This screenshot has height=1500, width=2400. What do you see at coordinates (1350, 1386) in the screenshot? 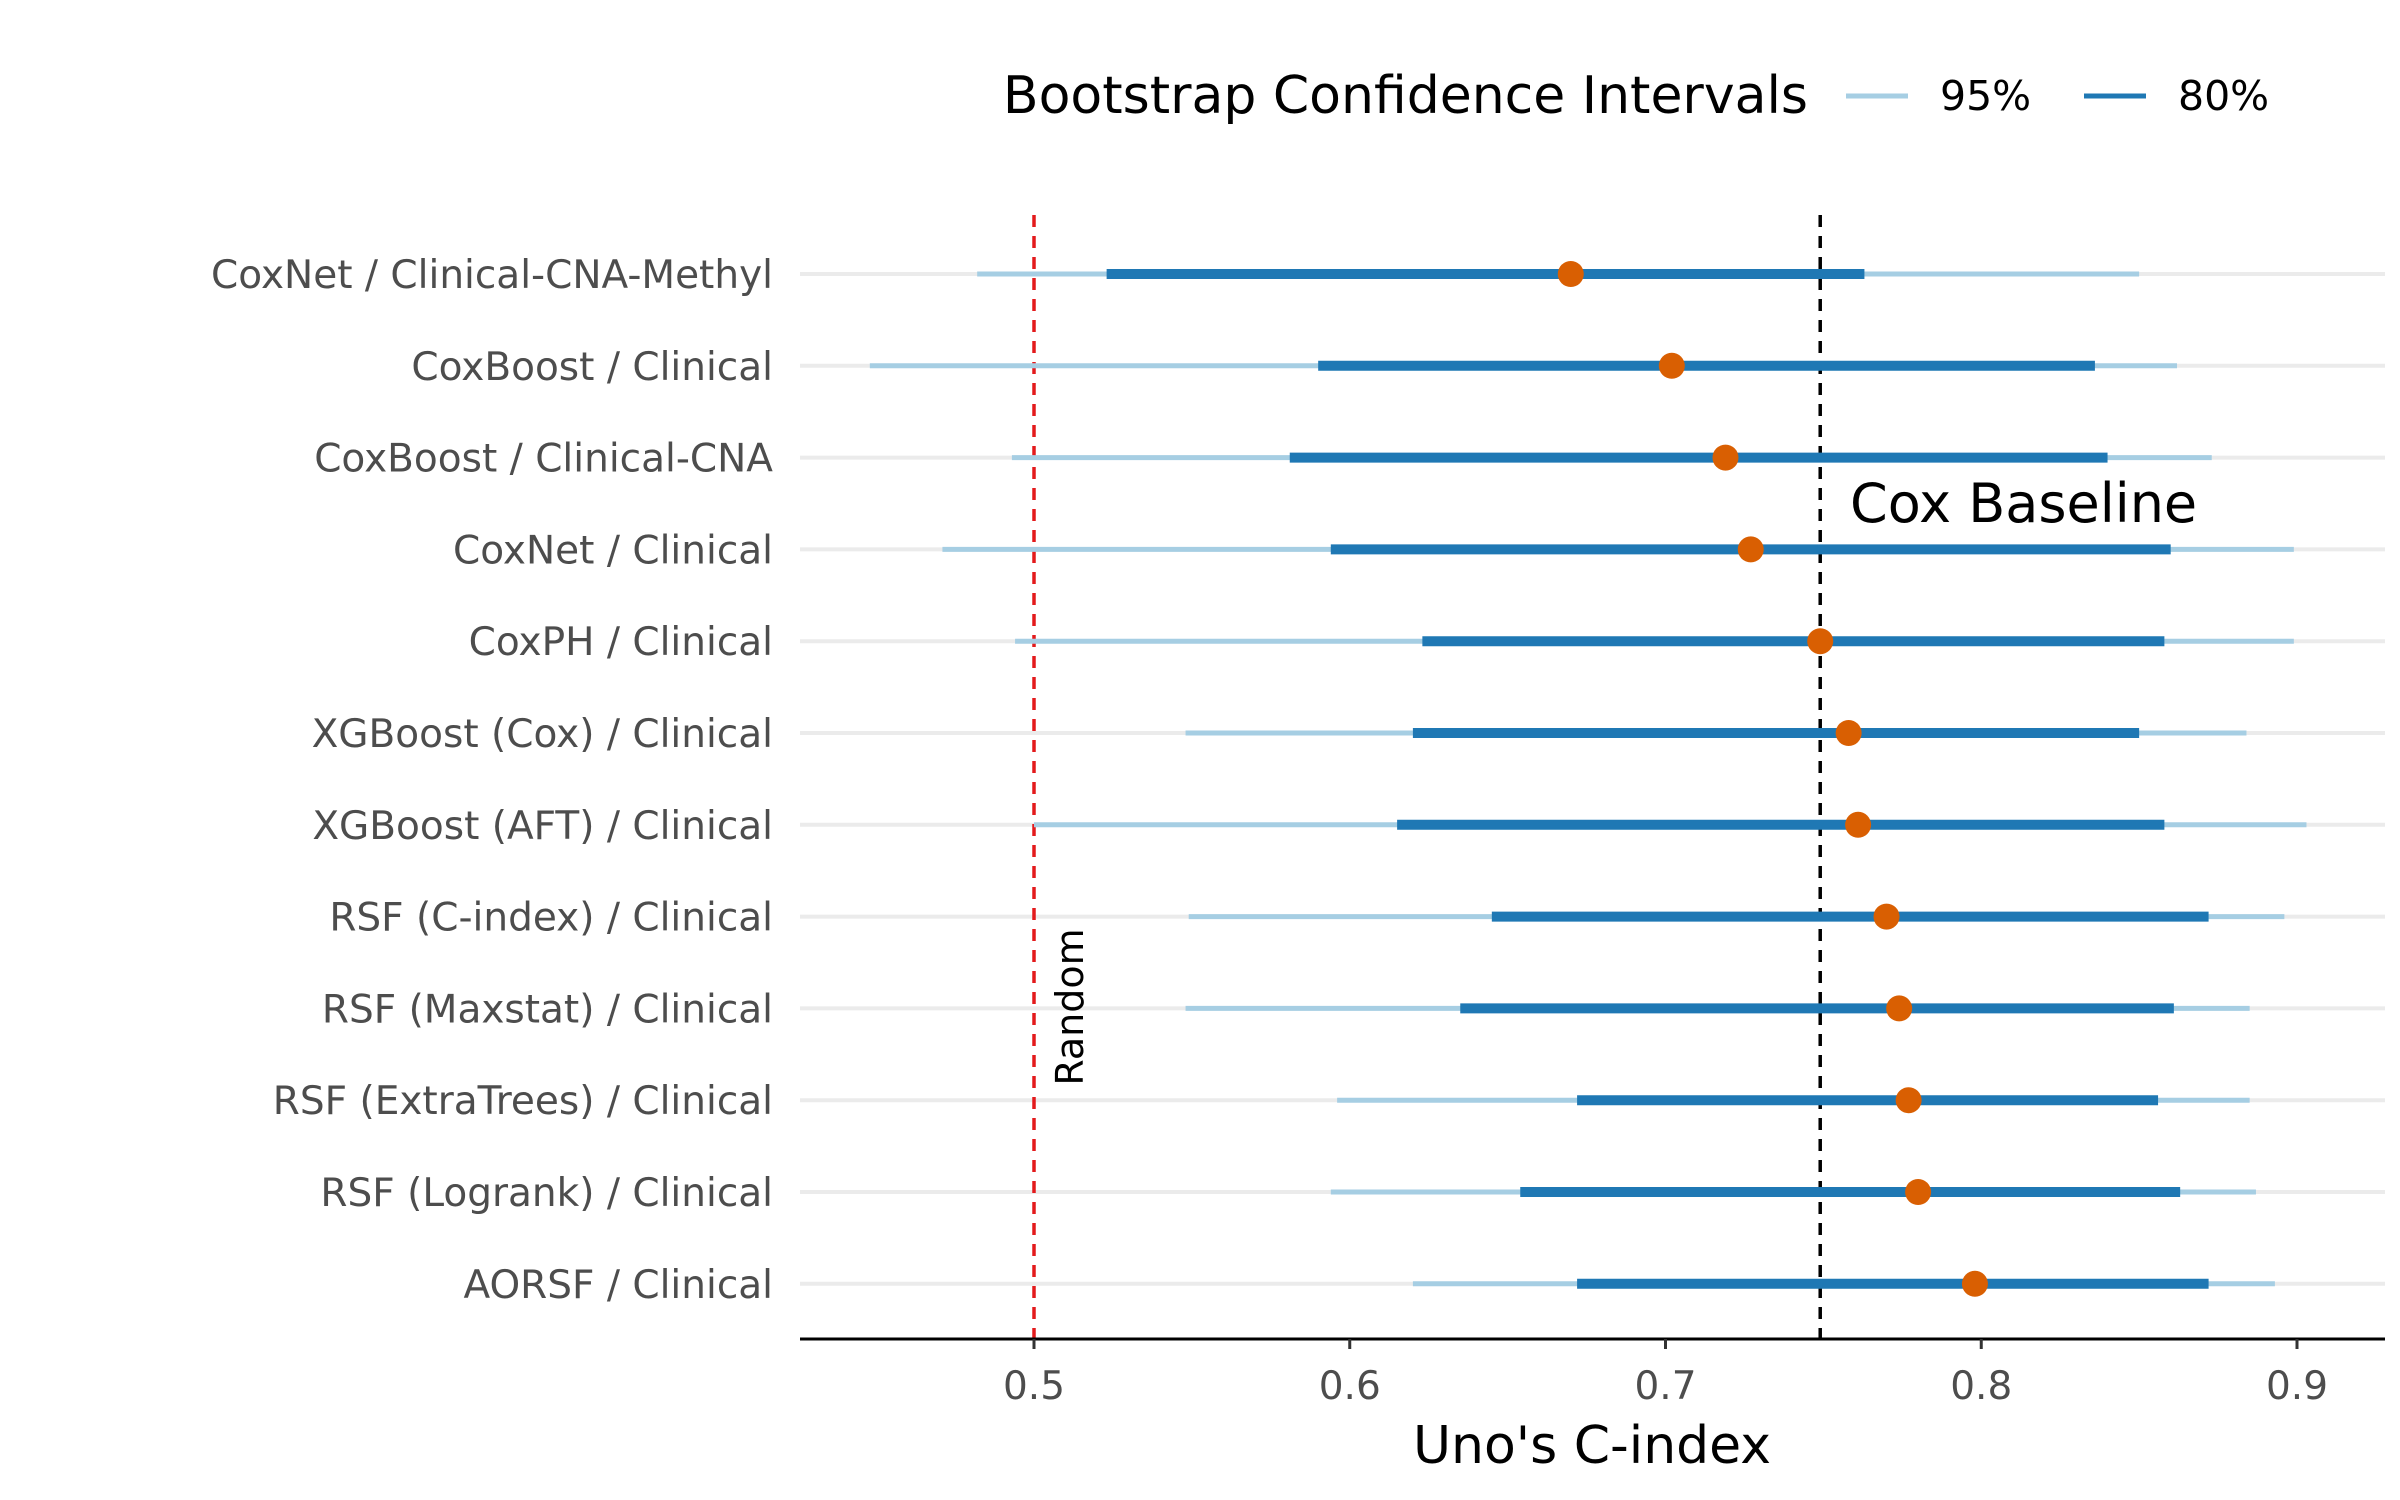
I see `x-tick-label: 0.6` at bounding box center [1350, 1386].